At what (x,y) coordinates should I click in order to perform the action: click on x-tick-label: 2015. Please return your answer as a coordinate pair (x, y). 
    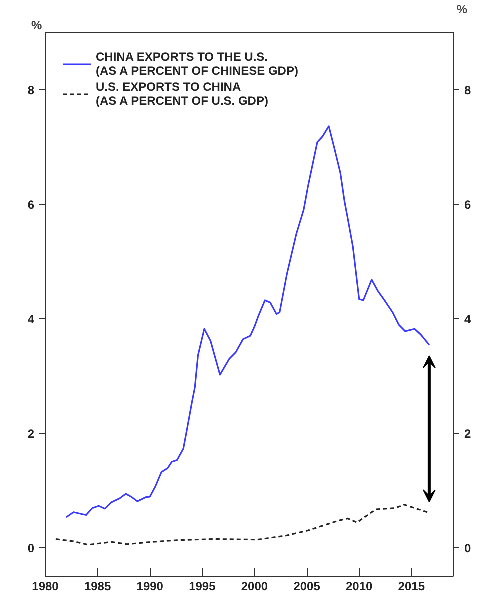
    Looking at the image, I should click on (412, 587).